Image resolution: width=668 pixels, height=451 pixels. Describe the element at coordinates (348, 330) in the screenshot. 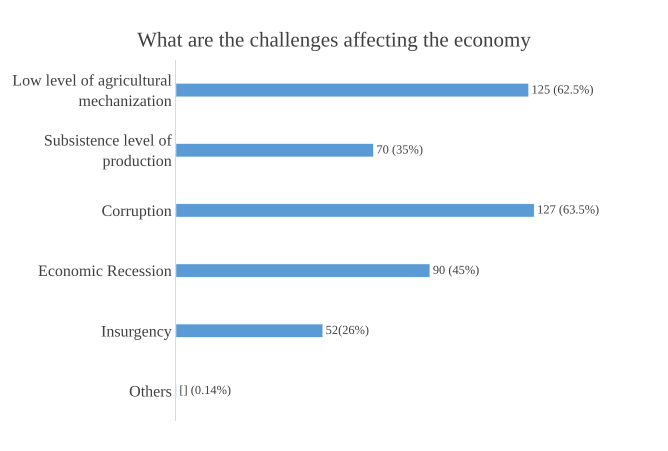

I see `data-label: 52(26%)` at that location.